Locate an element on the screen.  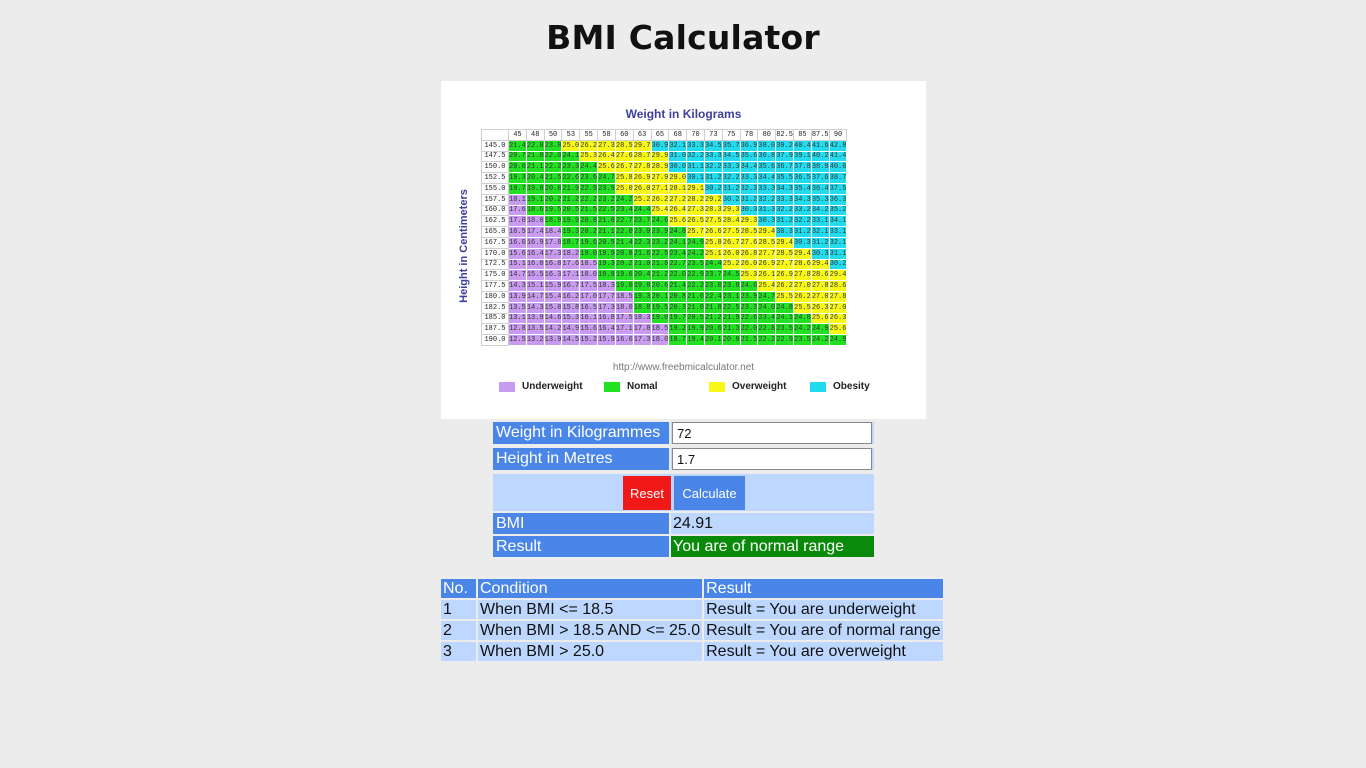
grid-cell: 25.0 is located at coordinates (624, 188).